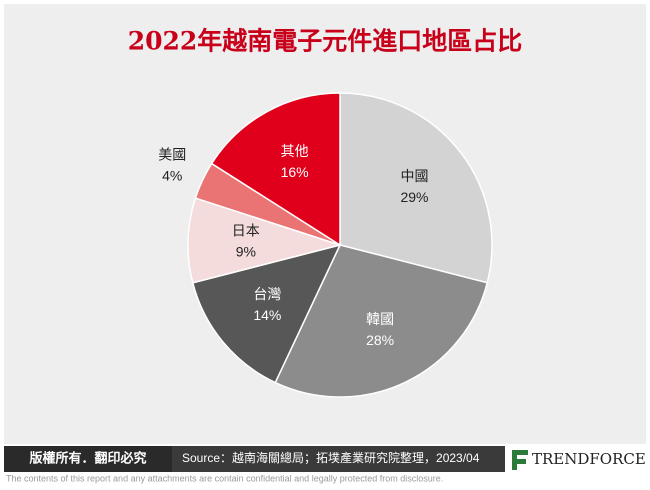 The width and height of the screenshot is (650, 490). What do you see at coordinates (246, 231) in the screenshot?
I see `slice-label: 日本` at bounding box center [246, 231].